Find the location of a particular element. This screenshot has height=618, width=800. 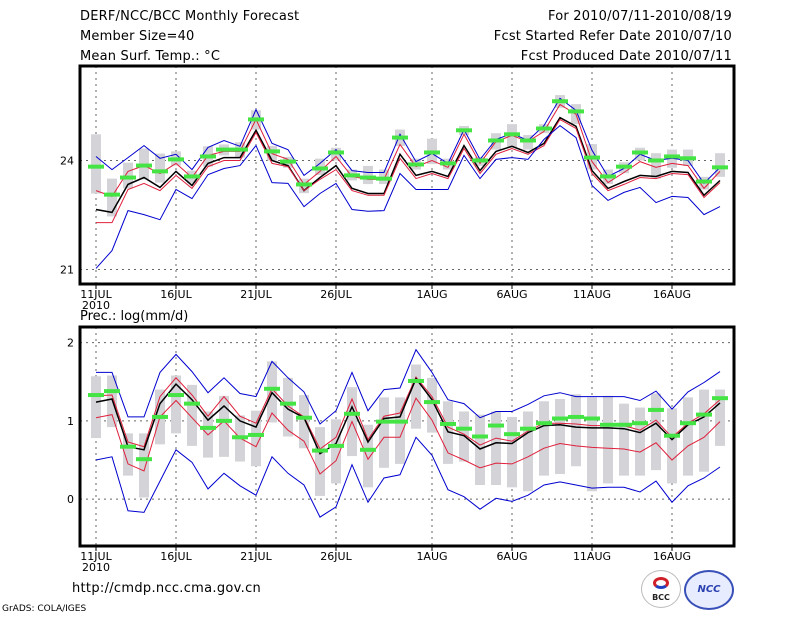

ncc-logo: NCC is located at coordinates (709, 590).